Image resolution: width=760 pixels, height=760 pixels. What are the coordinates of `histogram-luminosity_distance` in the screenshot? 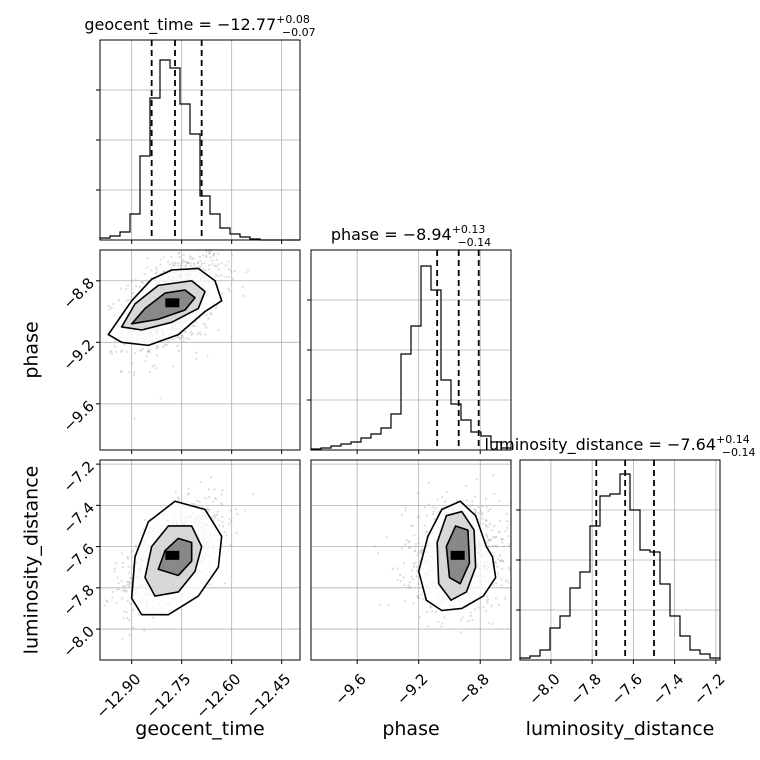 It's located at (620, 566).